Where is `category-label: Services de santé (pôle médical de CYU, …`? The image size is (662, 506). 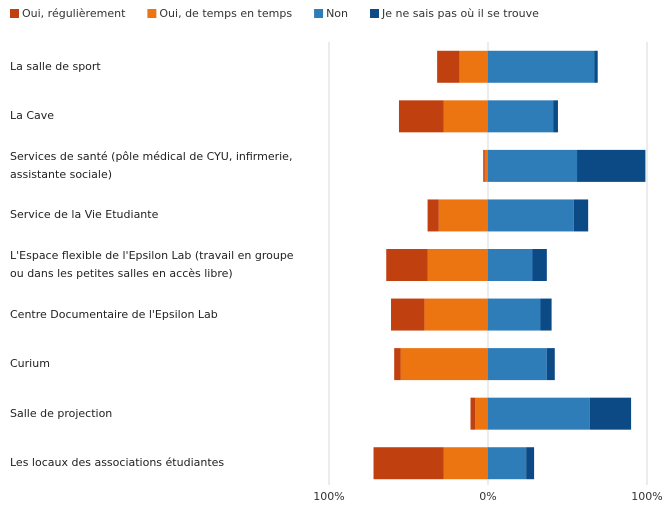
category-label: Services de santé (pôle médical de CYU, … is located at coordinates (151, 165).